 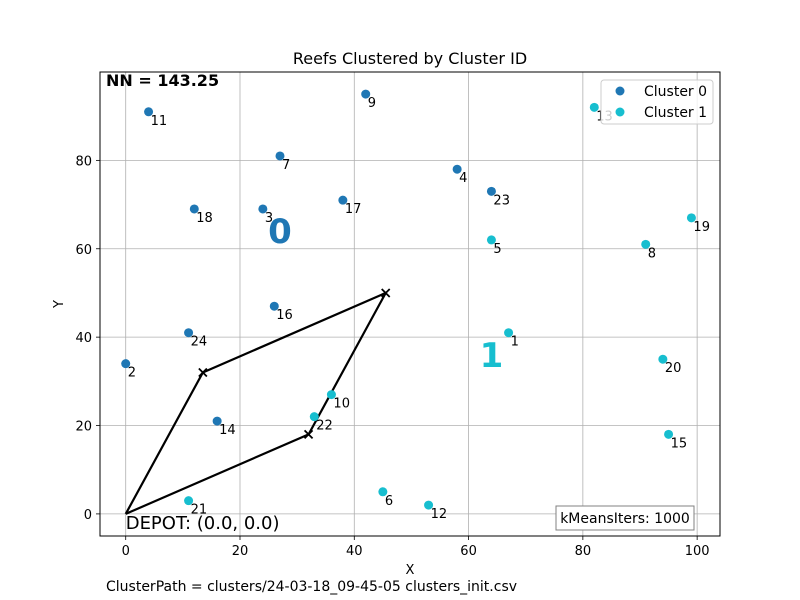 What do you see at coordinates (492, 356) in the screenshot?
I see `cluster-label-1: 1` at bounding box center [492, 356].